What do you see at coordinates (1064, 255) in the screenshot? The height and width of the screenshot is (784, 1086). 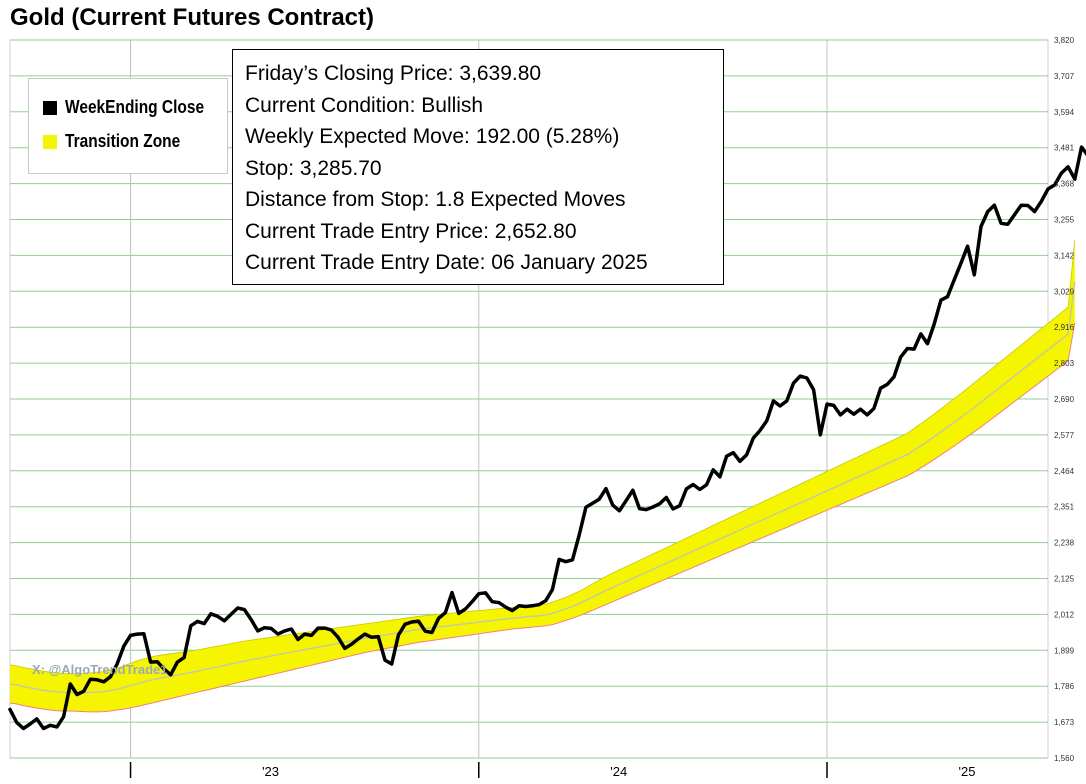 I see `y-tick-label: 3,142` at bounding box center [1064, 255].